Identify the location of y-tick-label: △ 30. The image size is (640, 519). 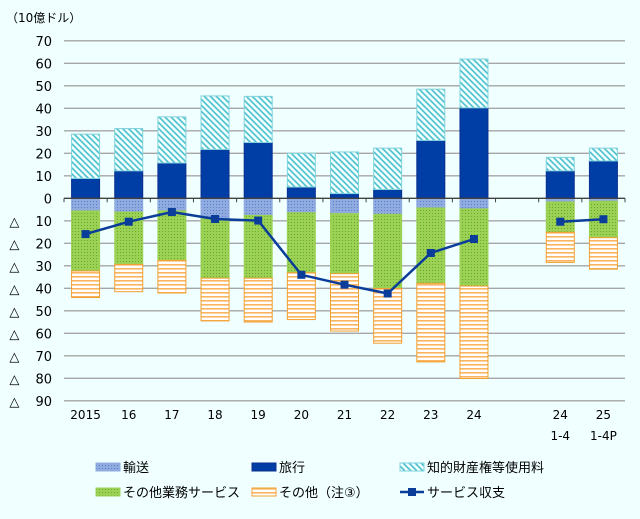
(30, 267).